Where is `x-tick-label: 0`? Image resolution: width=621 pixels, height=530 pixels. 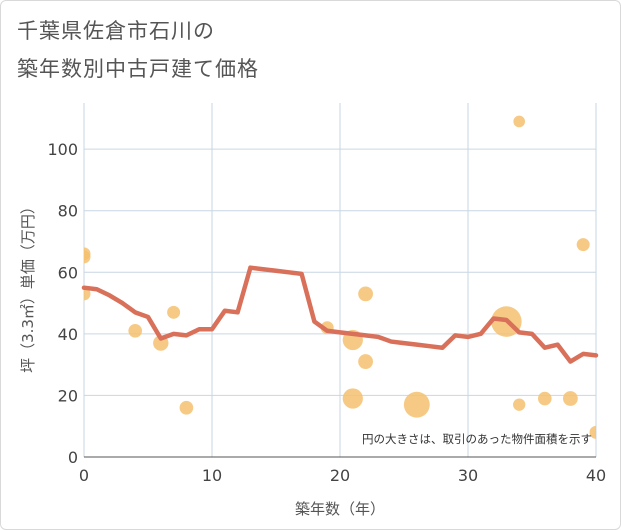 x-tick-label: 0 is located at coordinates (84, 475).